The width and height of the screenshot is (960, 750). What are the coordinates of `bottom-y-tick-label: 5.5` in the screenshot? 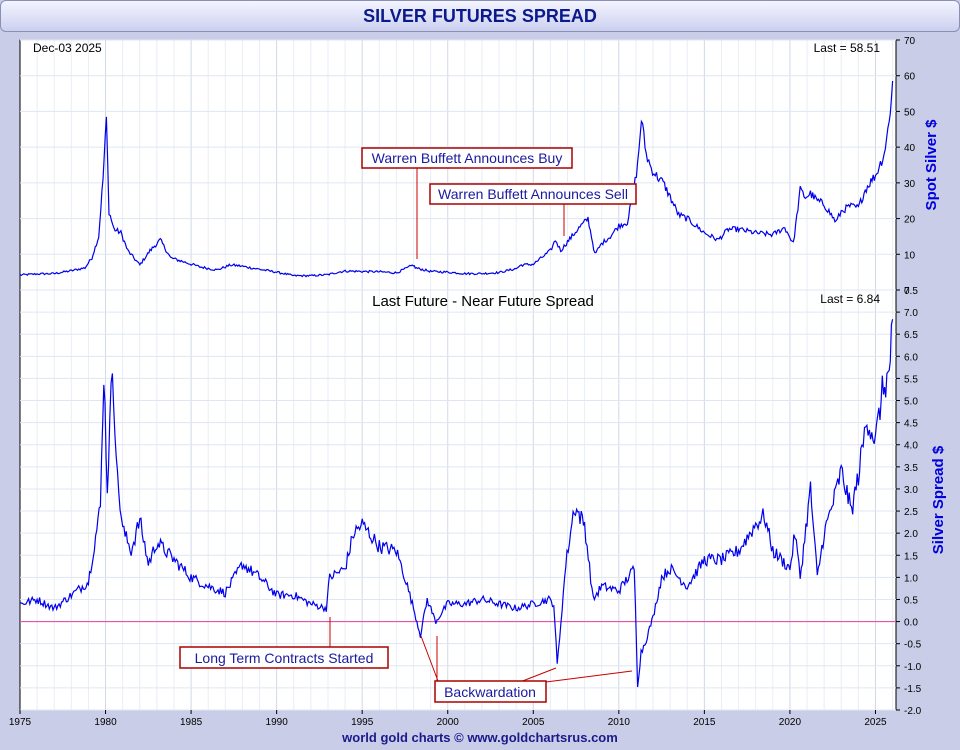 It's located at (911, 379).